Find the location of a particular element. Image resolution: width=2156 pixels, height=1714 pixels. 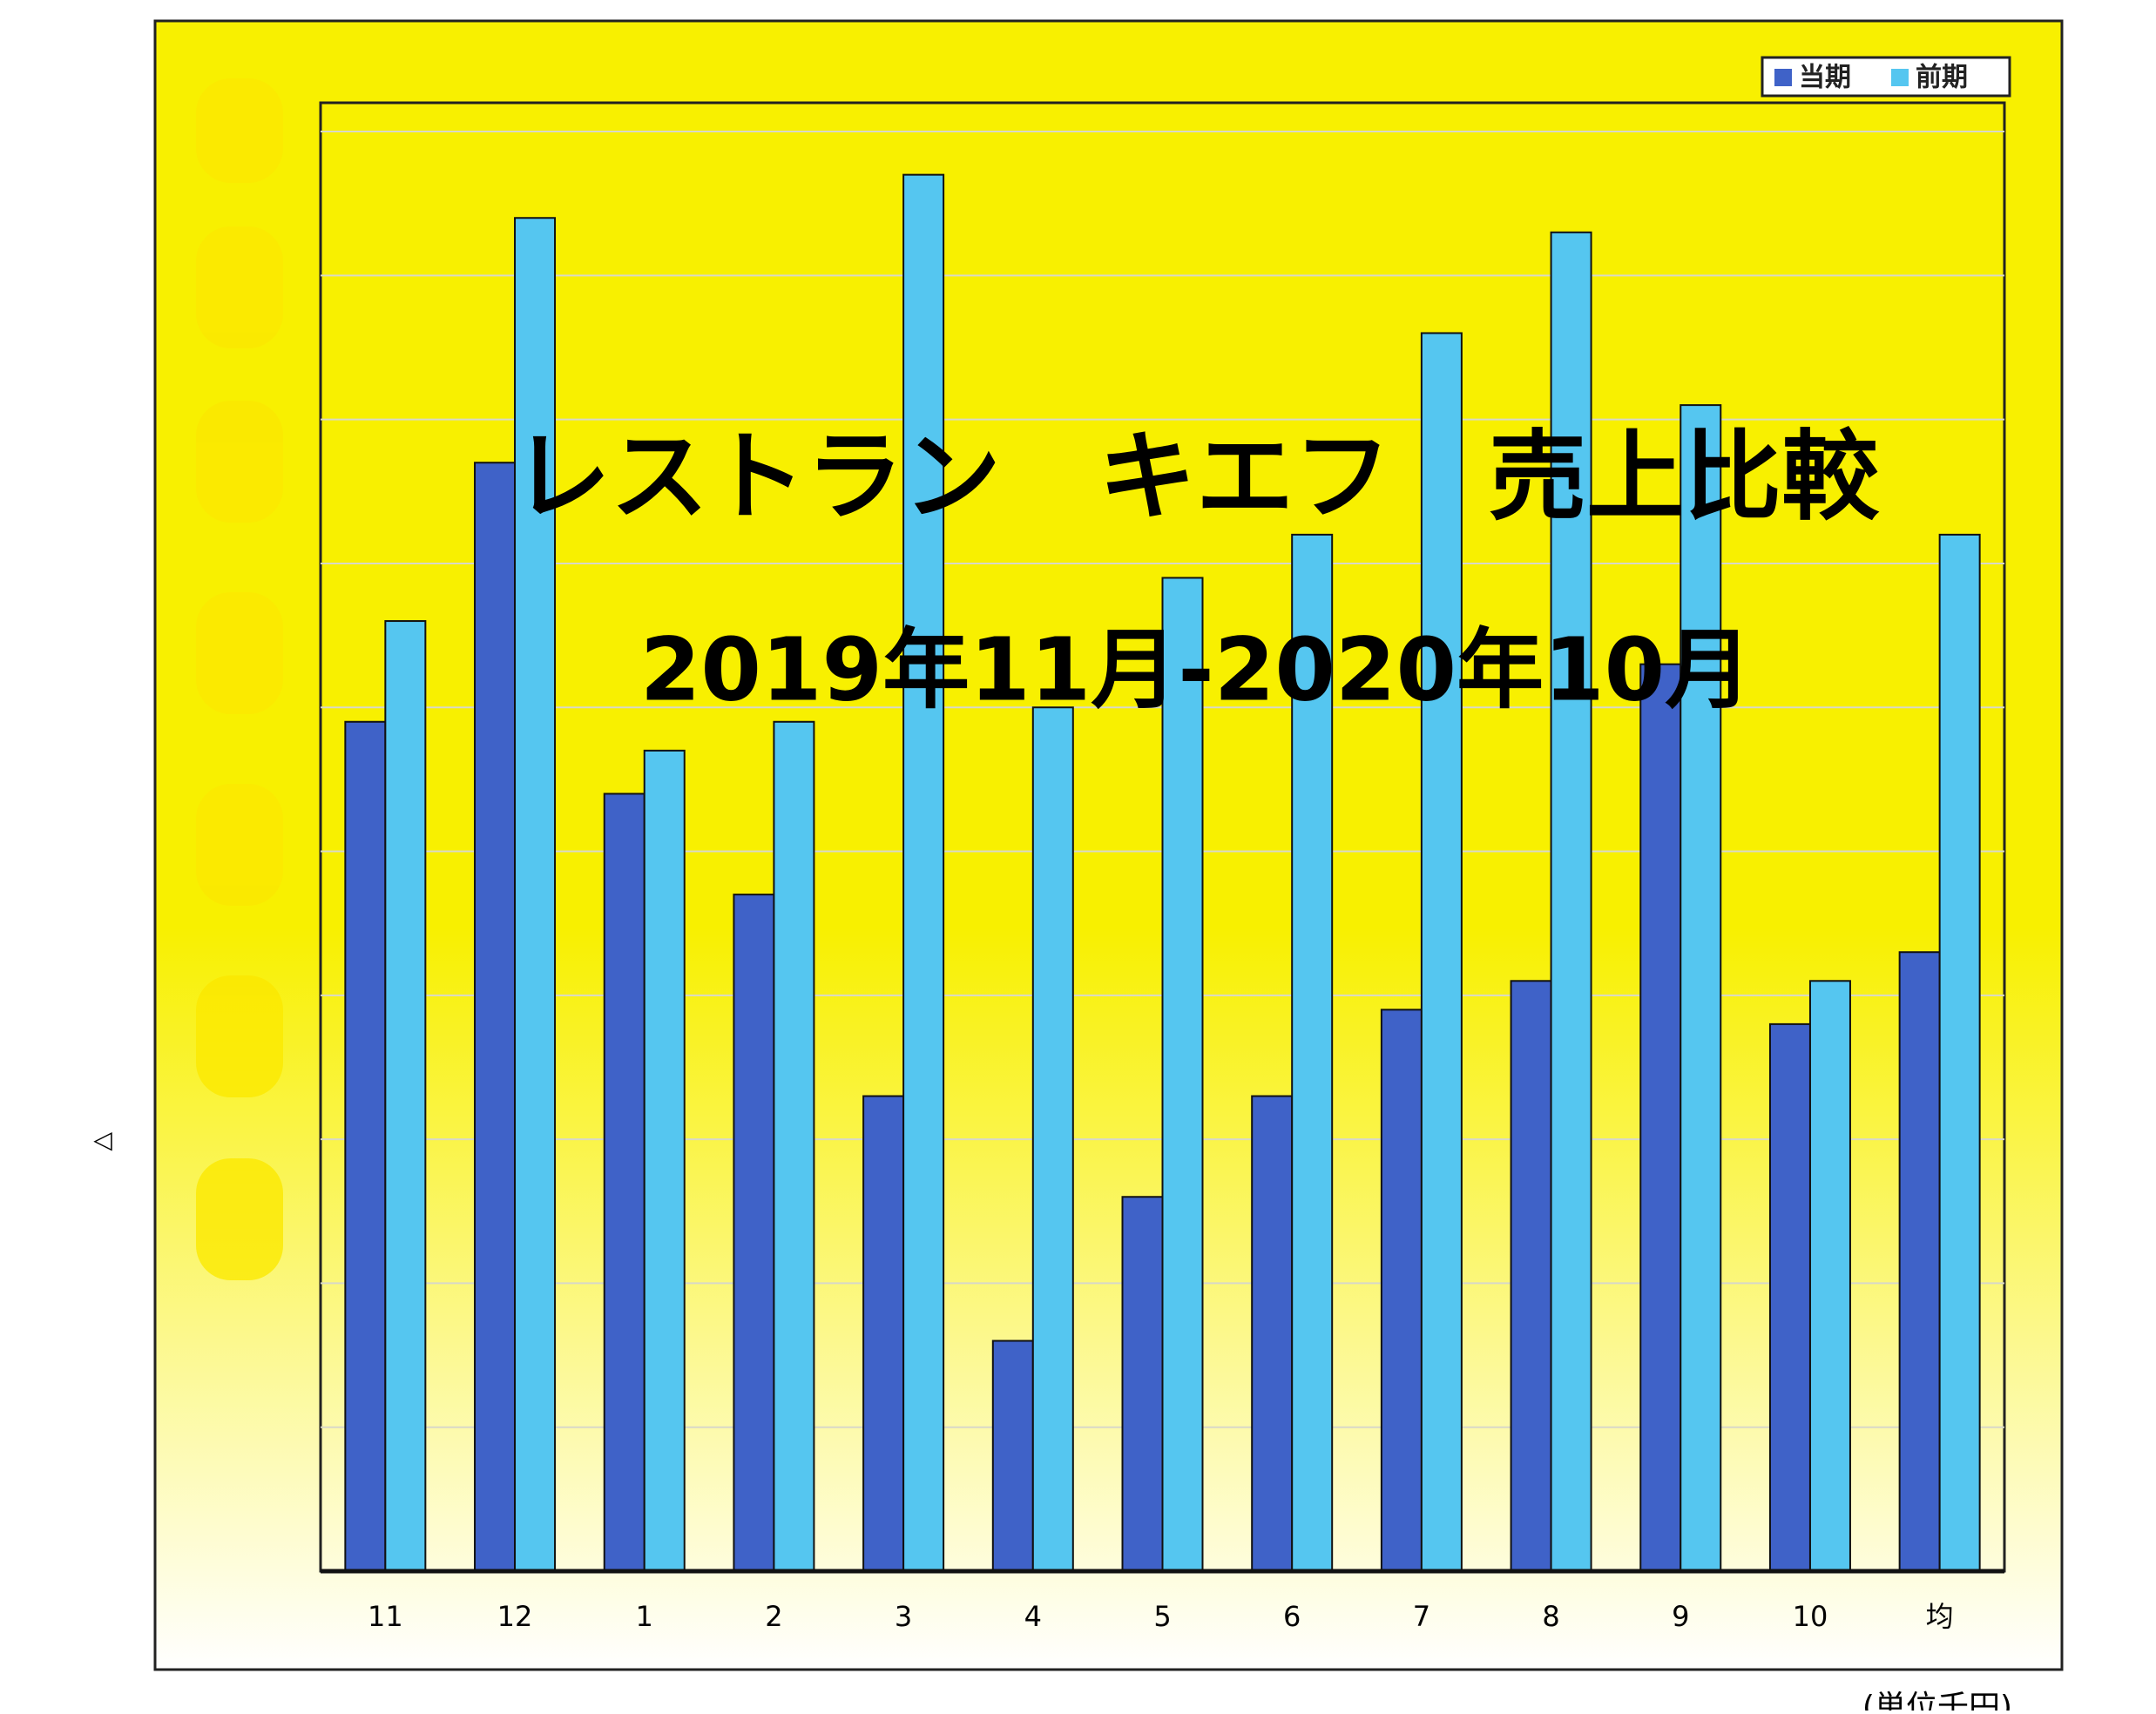

x-tick-label: 4 is located at coordinates (1033, 1617).